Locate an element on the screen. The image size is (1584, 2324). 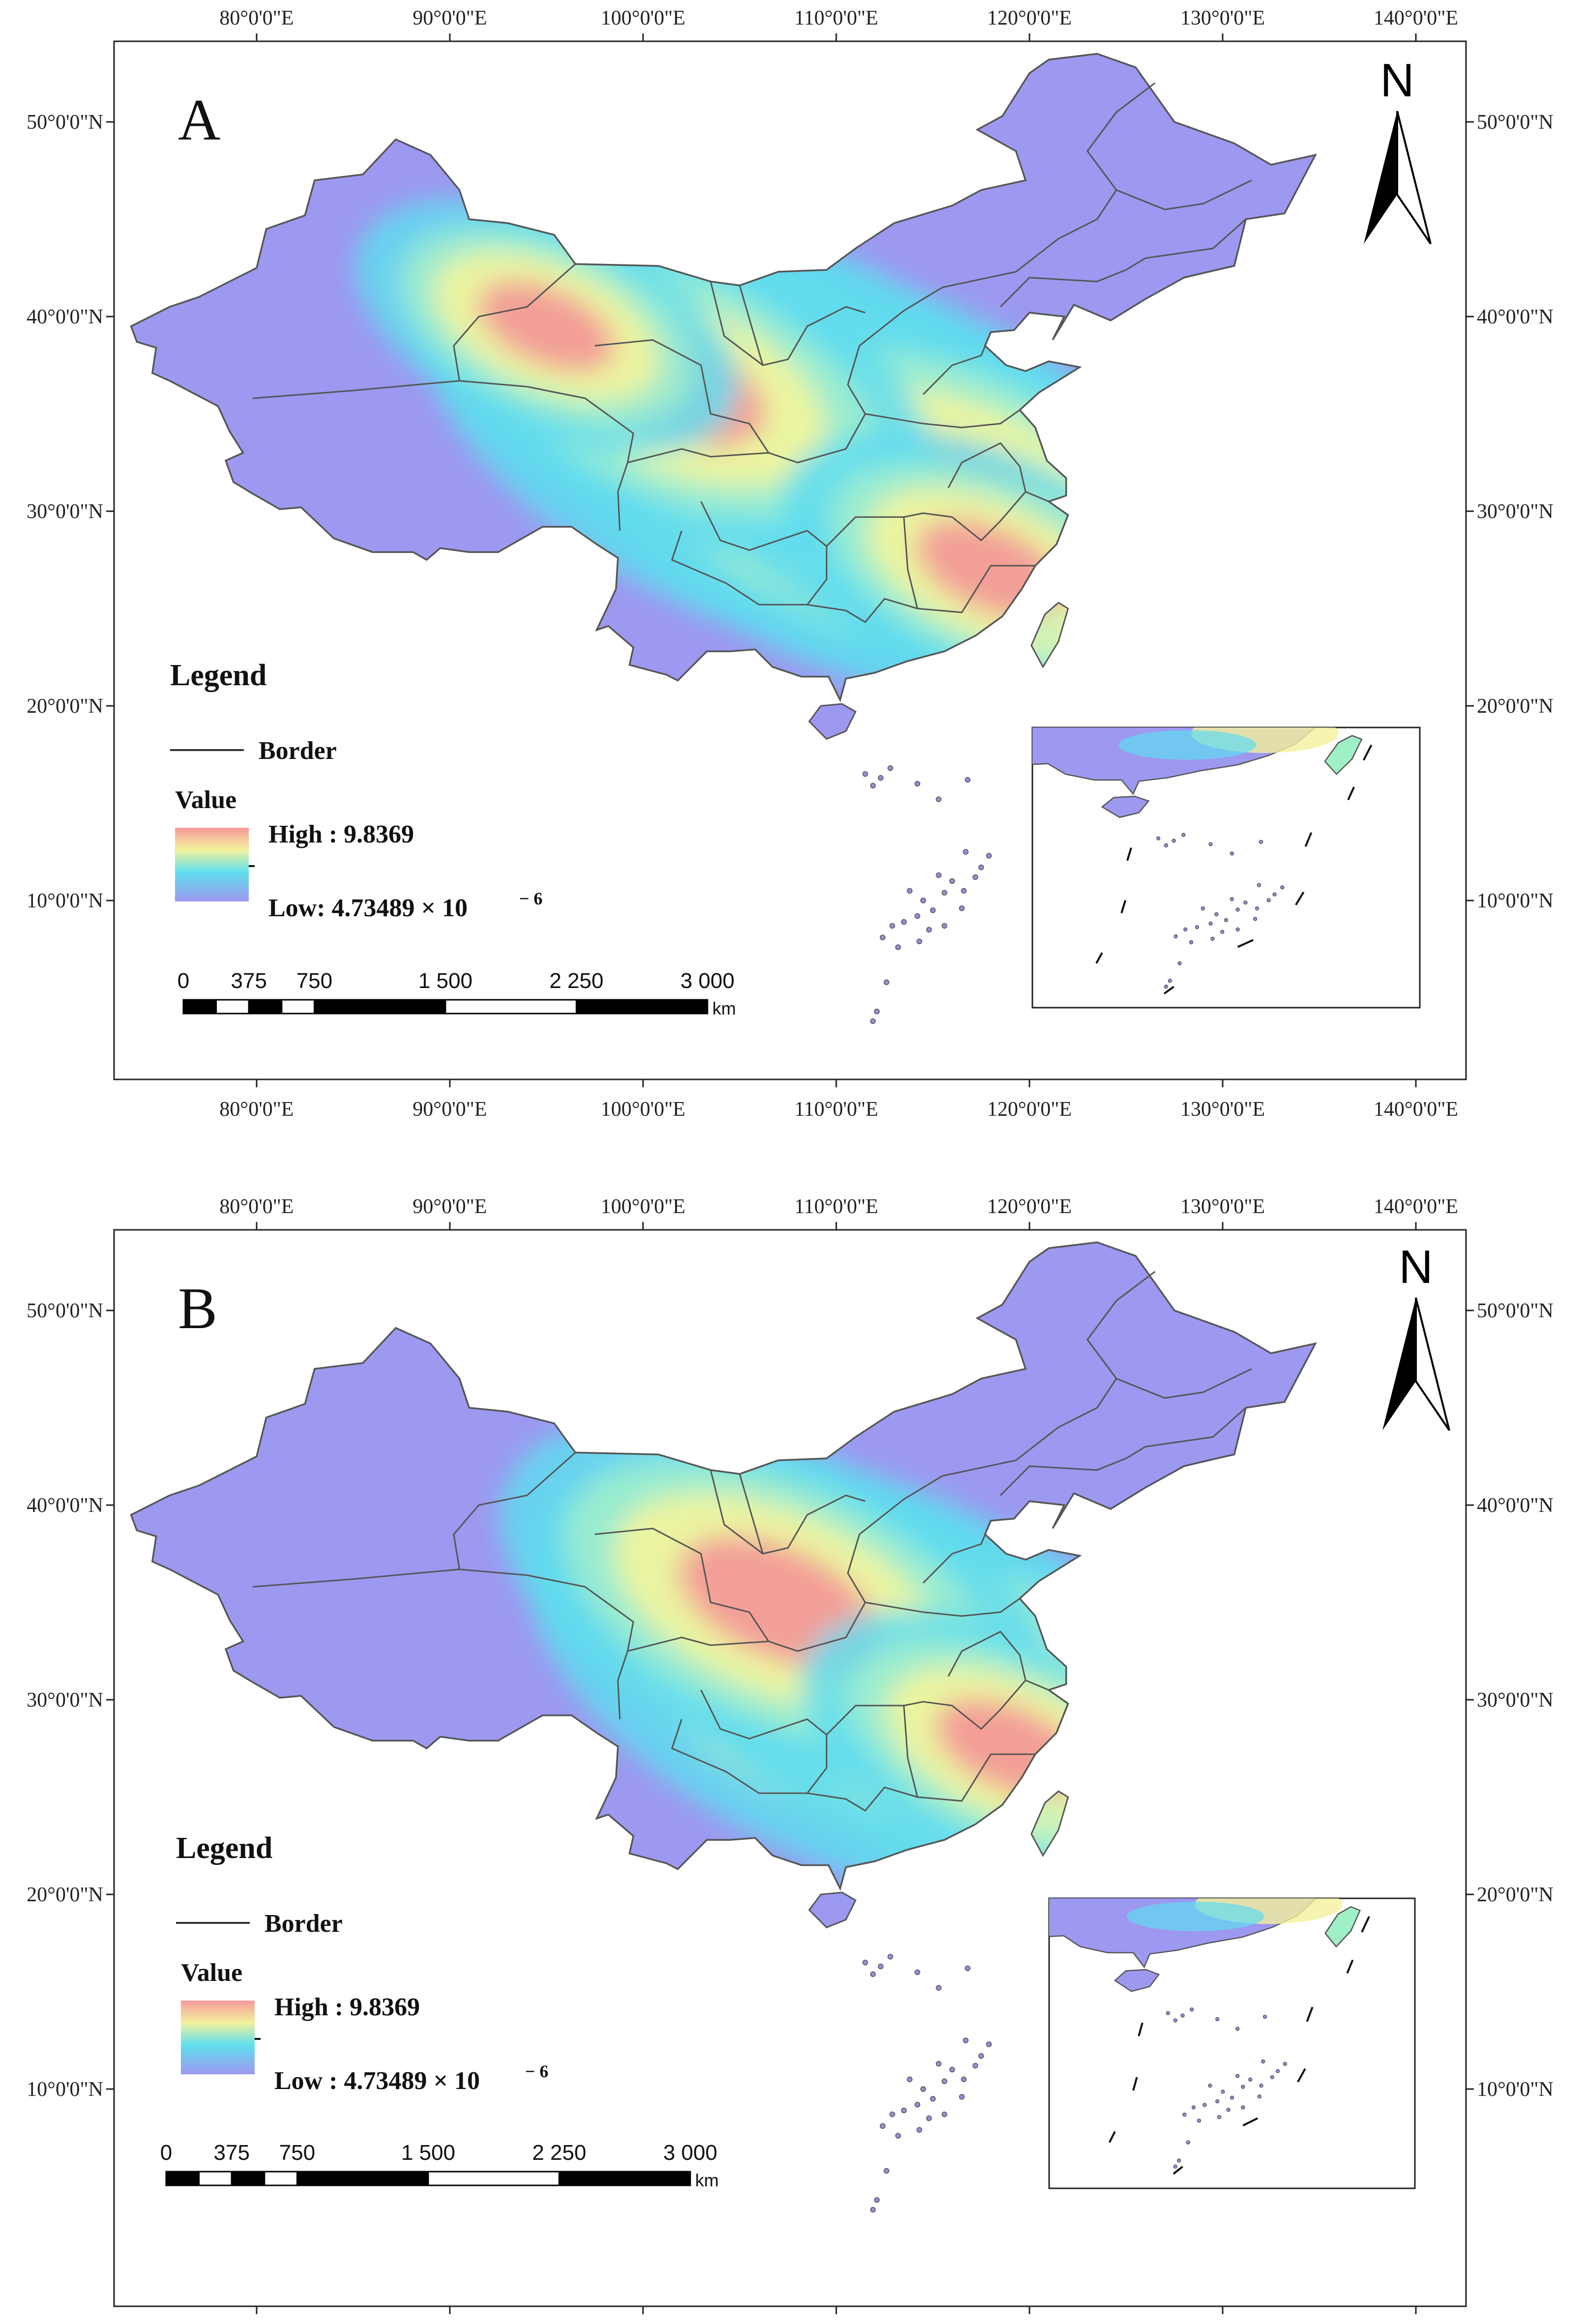
scale-tick-label: 3 000 is located at coordinates (690, 2153).